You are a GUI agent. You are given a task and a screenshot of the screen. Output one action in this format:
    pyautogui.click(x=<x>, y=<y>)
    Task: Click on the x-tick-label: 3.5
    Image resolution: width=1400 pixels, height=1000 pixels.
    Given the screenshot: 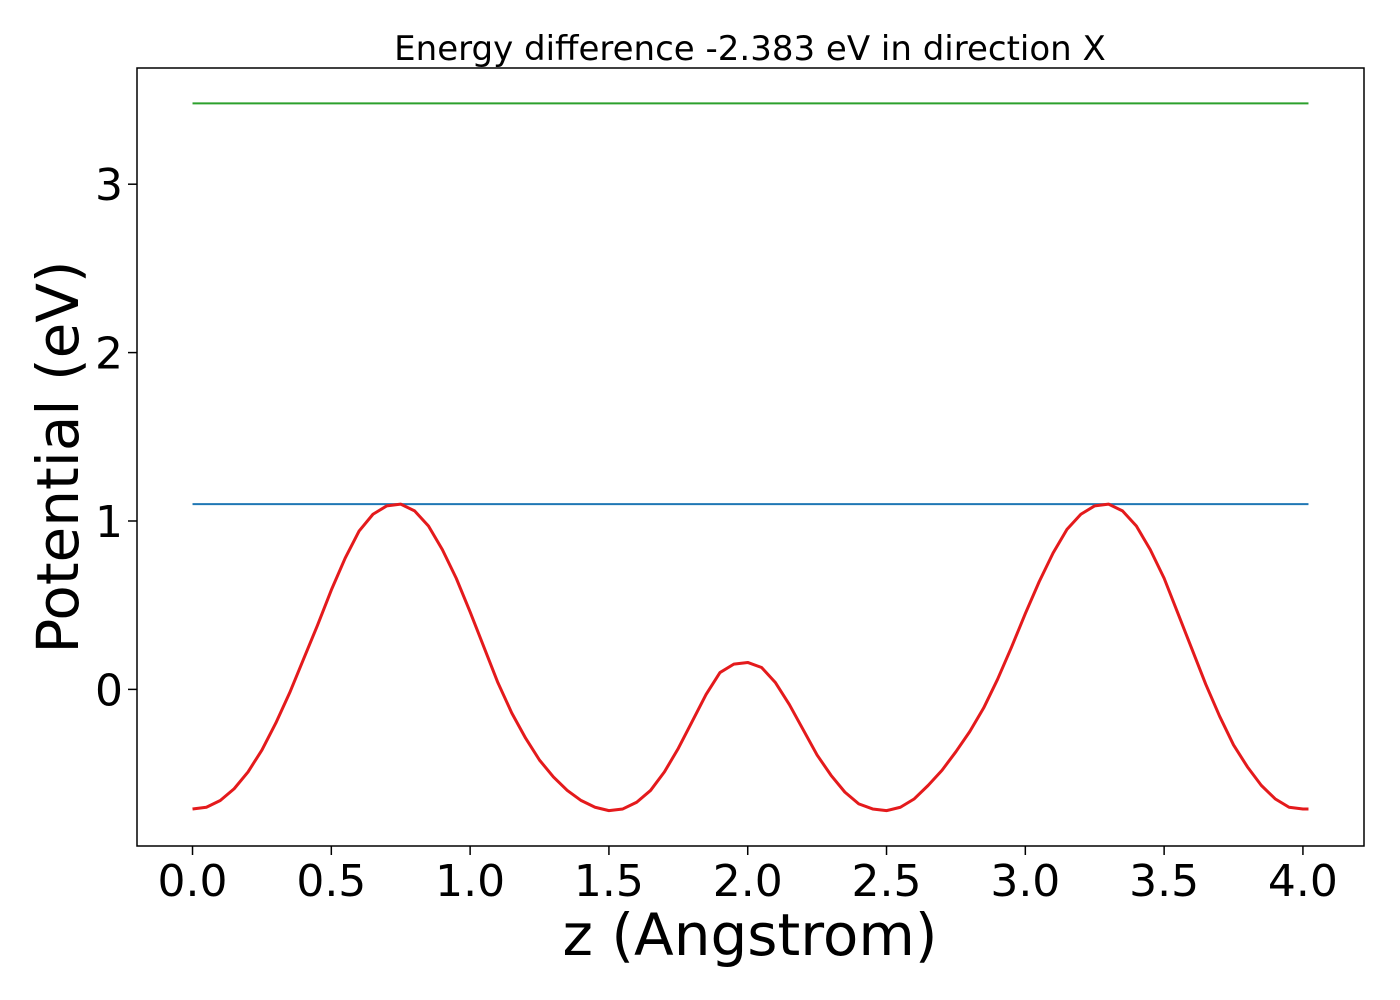 What is the action you would take?
    pyautogui.click(x=1164, y=881)
    